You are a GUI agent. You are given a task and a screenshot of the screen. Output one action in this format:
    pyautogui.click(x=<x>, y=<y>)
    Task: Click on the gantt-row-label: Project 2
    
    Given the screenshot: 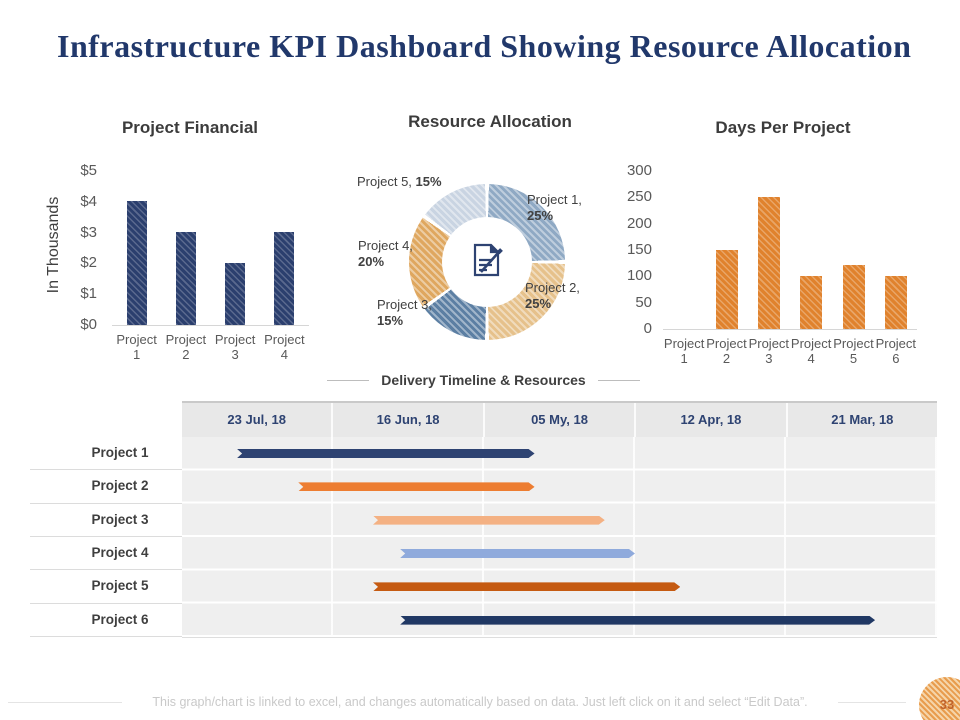 What is the action you would take?
    pyautogui.click(x=106, y=487)
    